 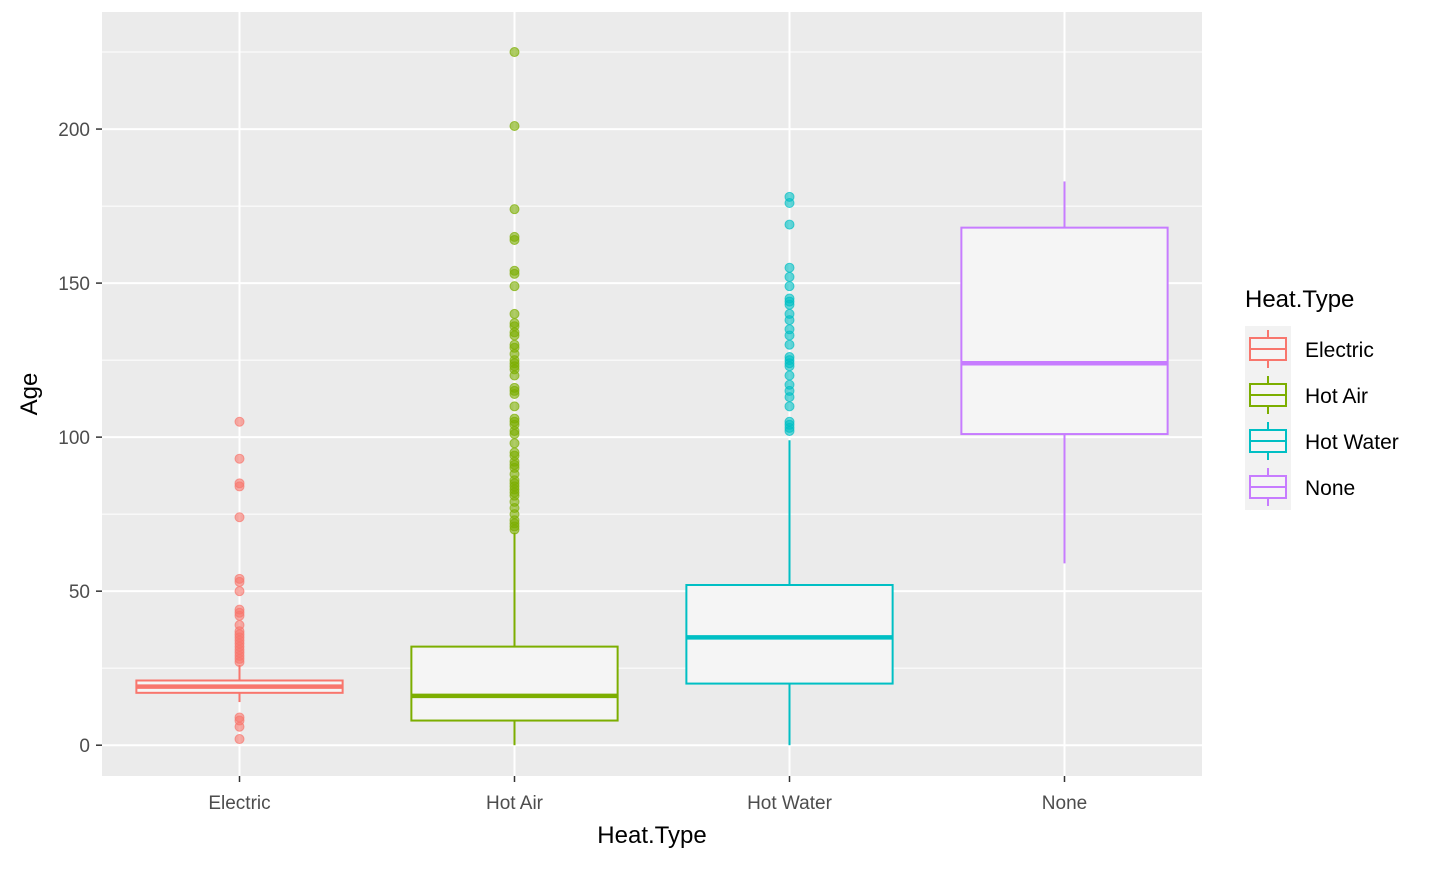 What do you see at coordinates (84, 746) in the screenshot?
I see `y-tick-label: 0` at bounding box center [84, 746].